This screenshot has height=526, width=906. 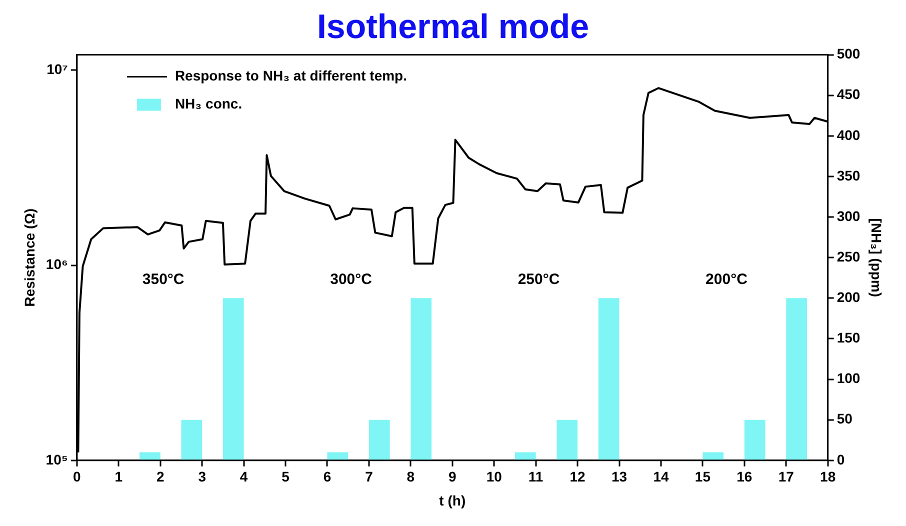 I want to click on y2-axis-title: [NH₃] (ppm), so click(x=876, y=257).